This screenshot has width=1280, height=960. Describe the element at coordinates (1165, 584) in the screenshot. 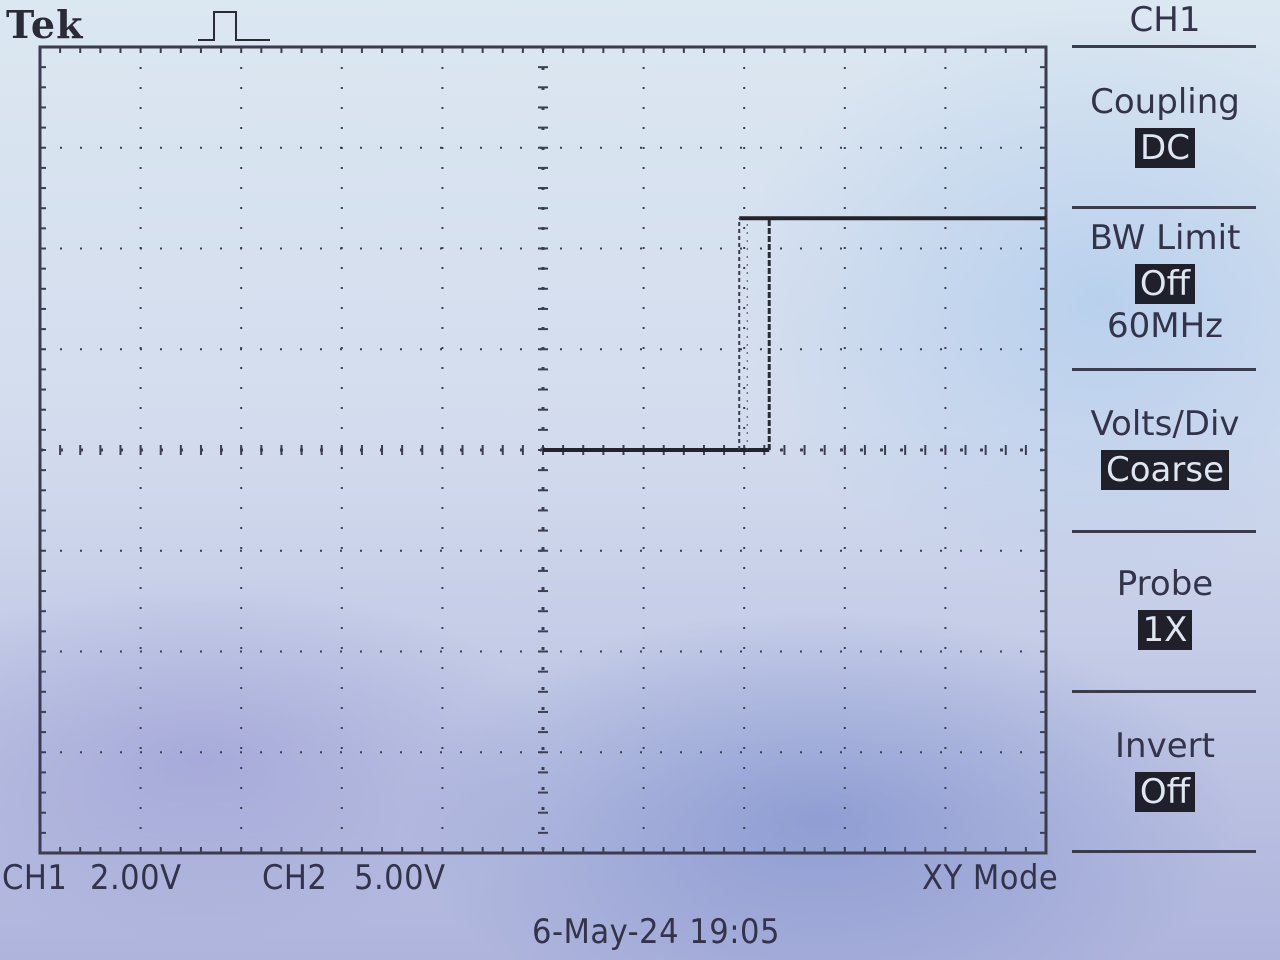

I see `probe-label: Probe` at that location.